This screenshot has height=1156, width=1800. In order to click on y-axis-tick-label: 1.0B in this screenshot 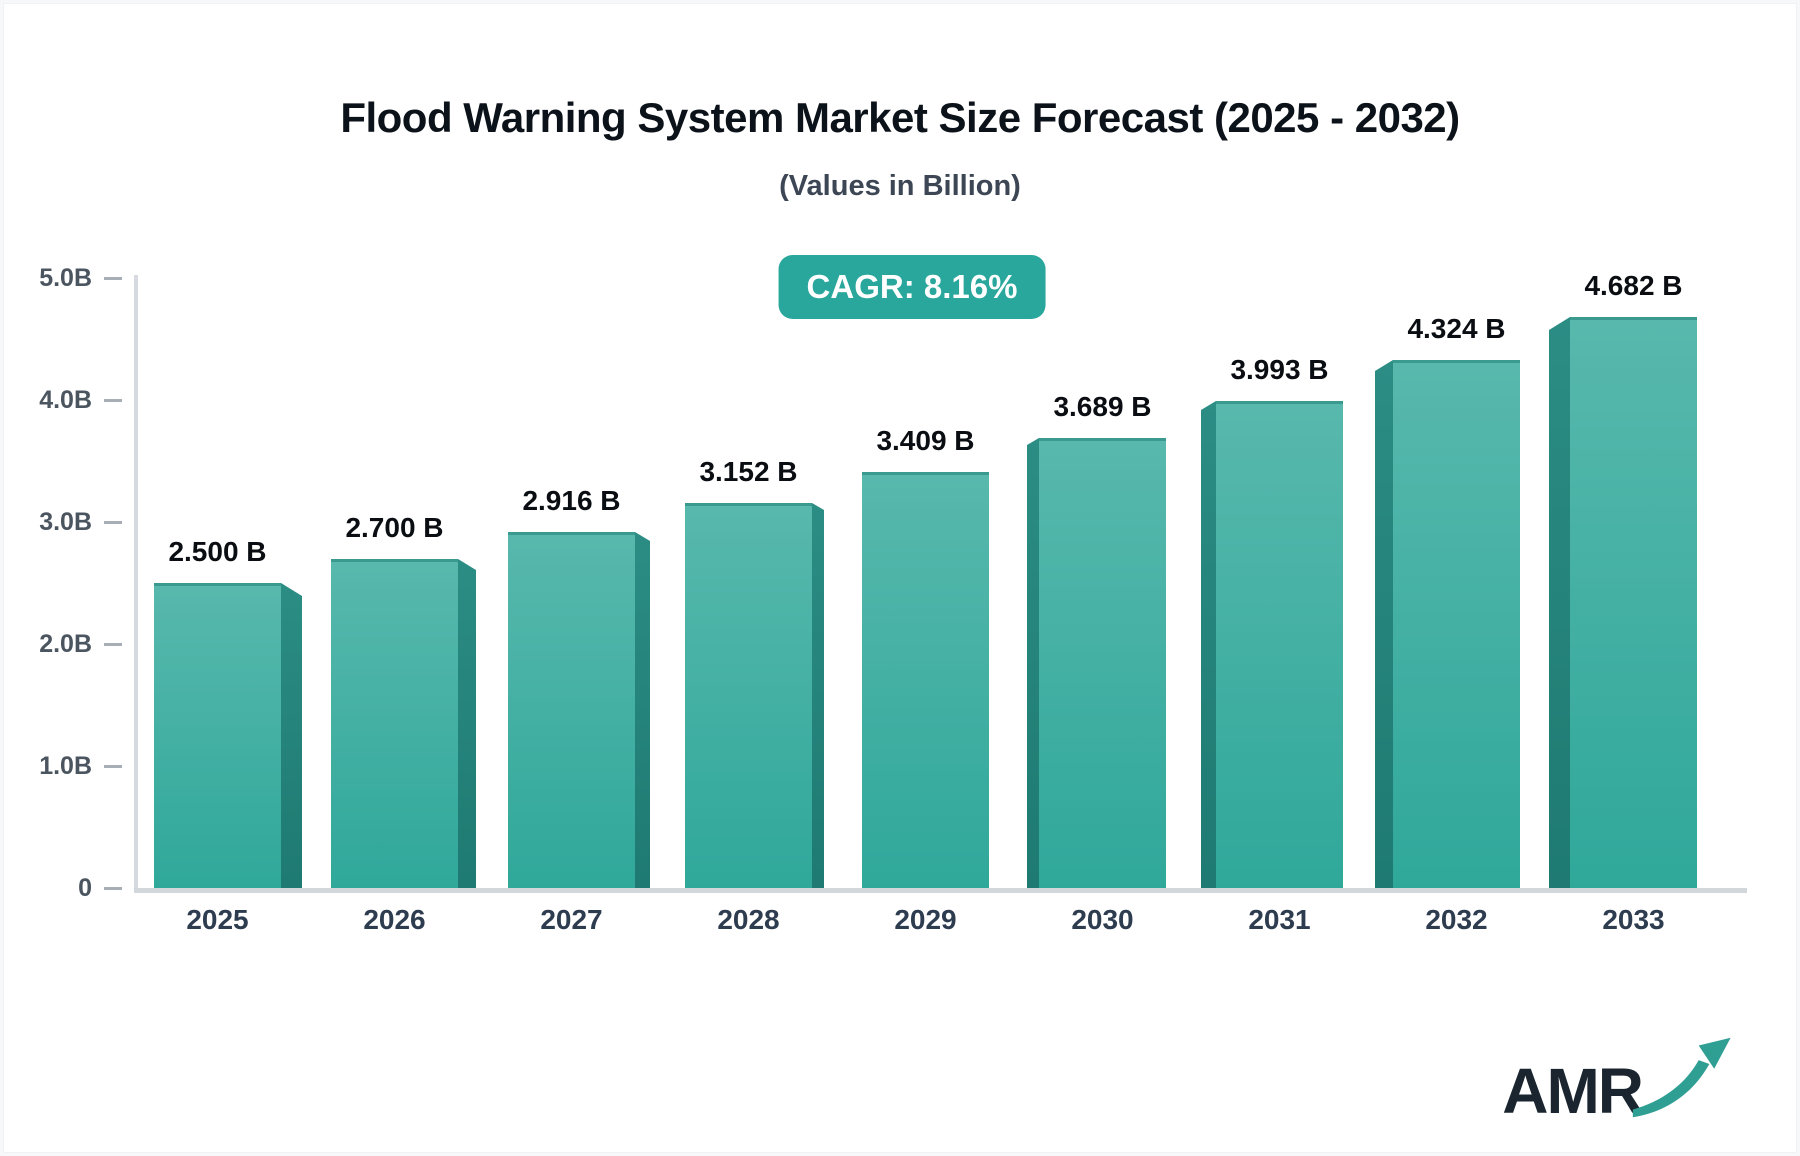, I will do `click(65, 766)`.